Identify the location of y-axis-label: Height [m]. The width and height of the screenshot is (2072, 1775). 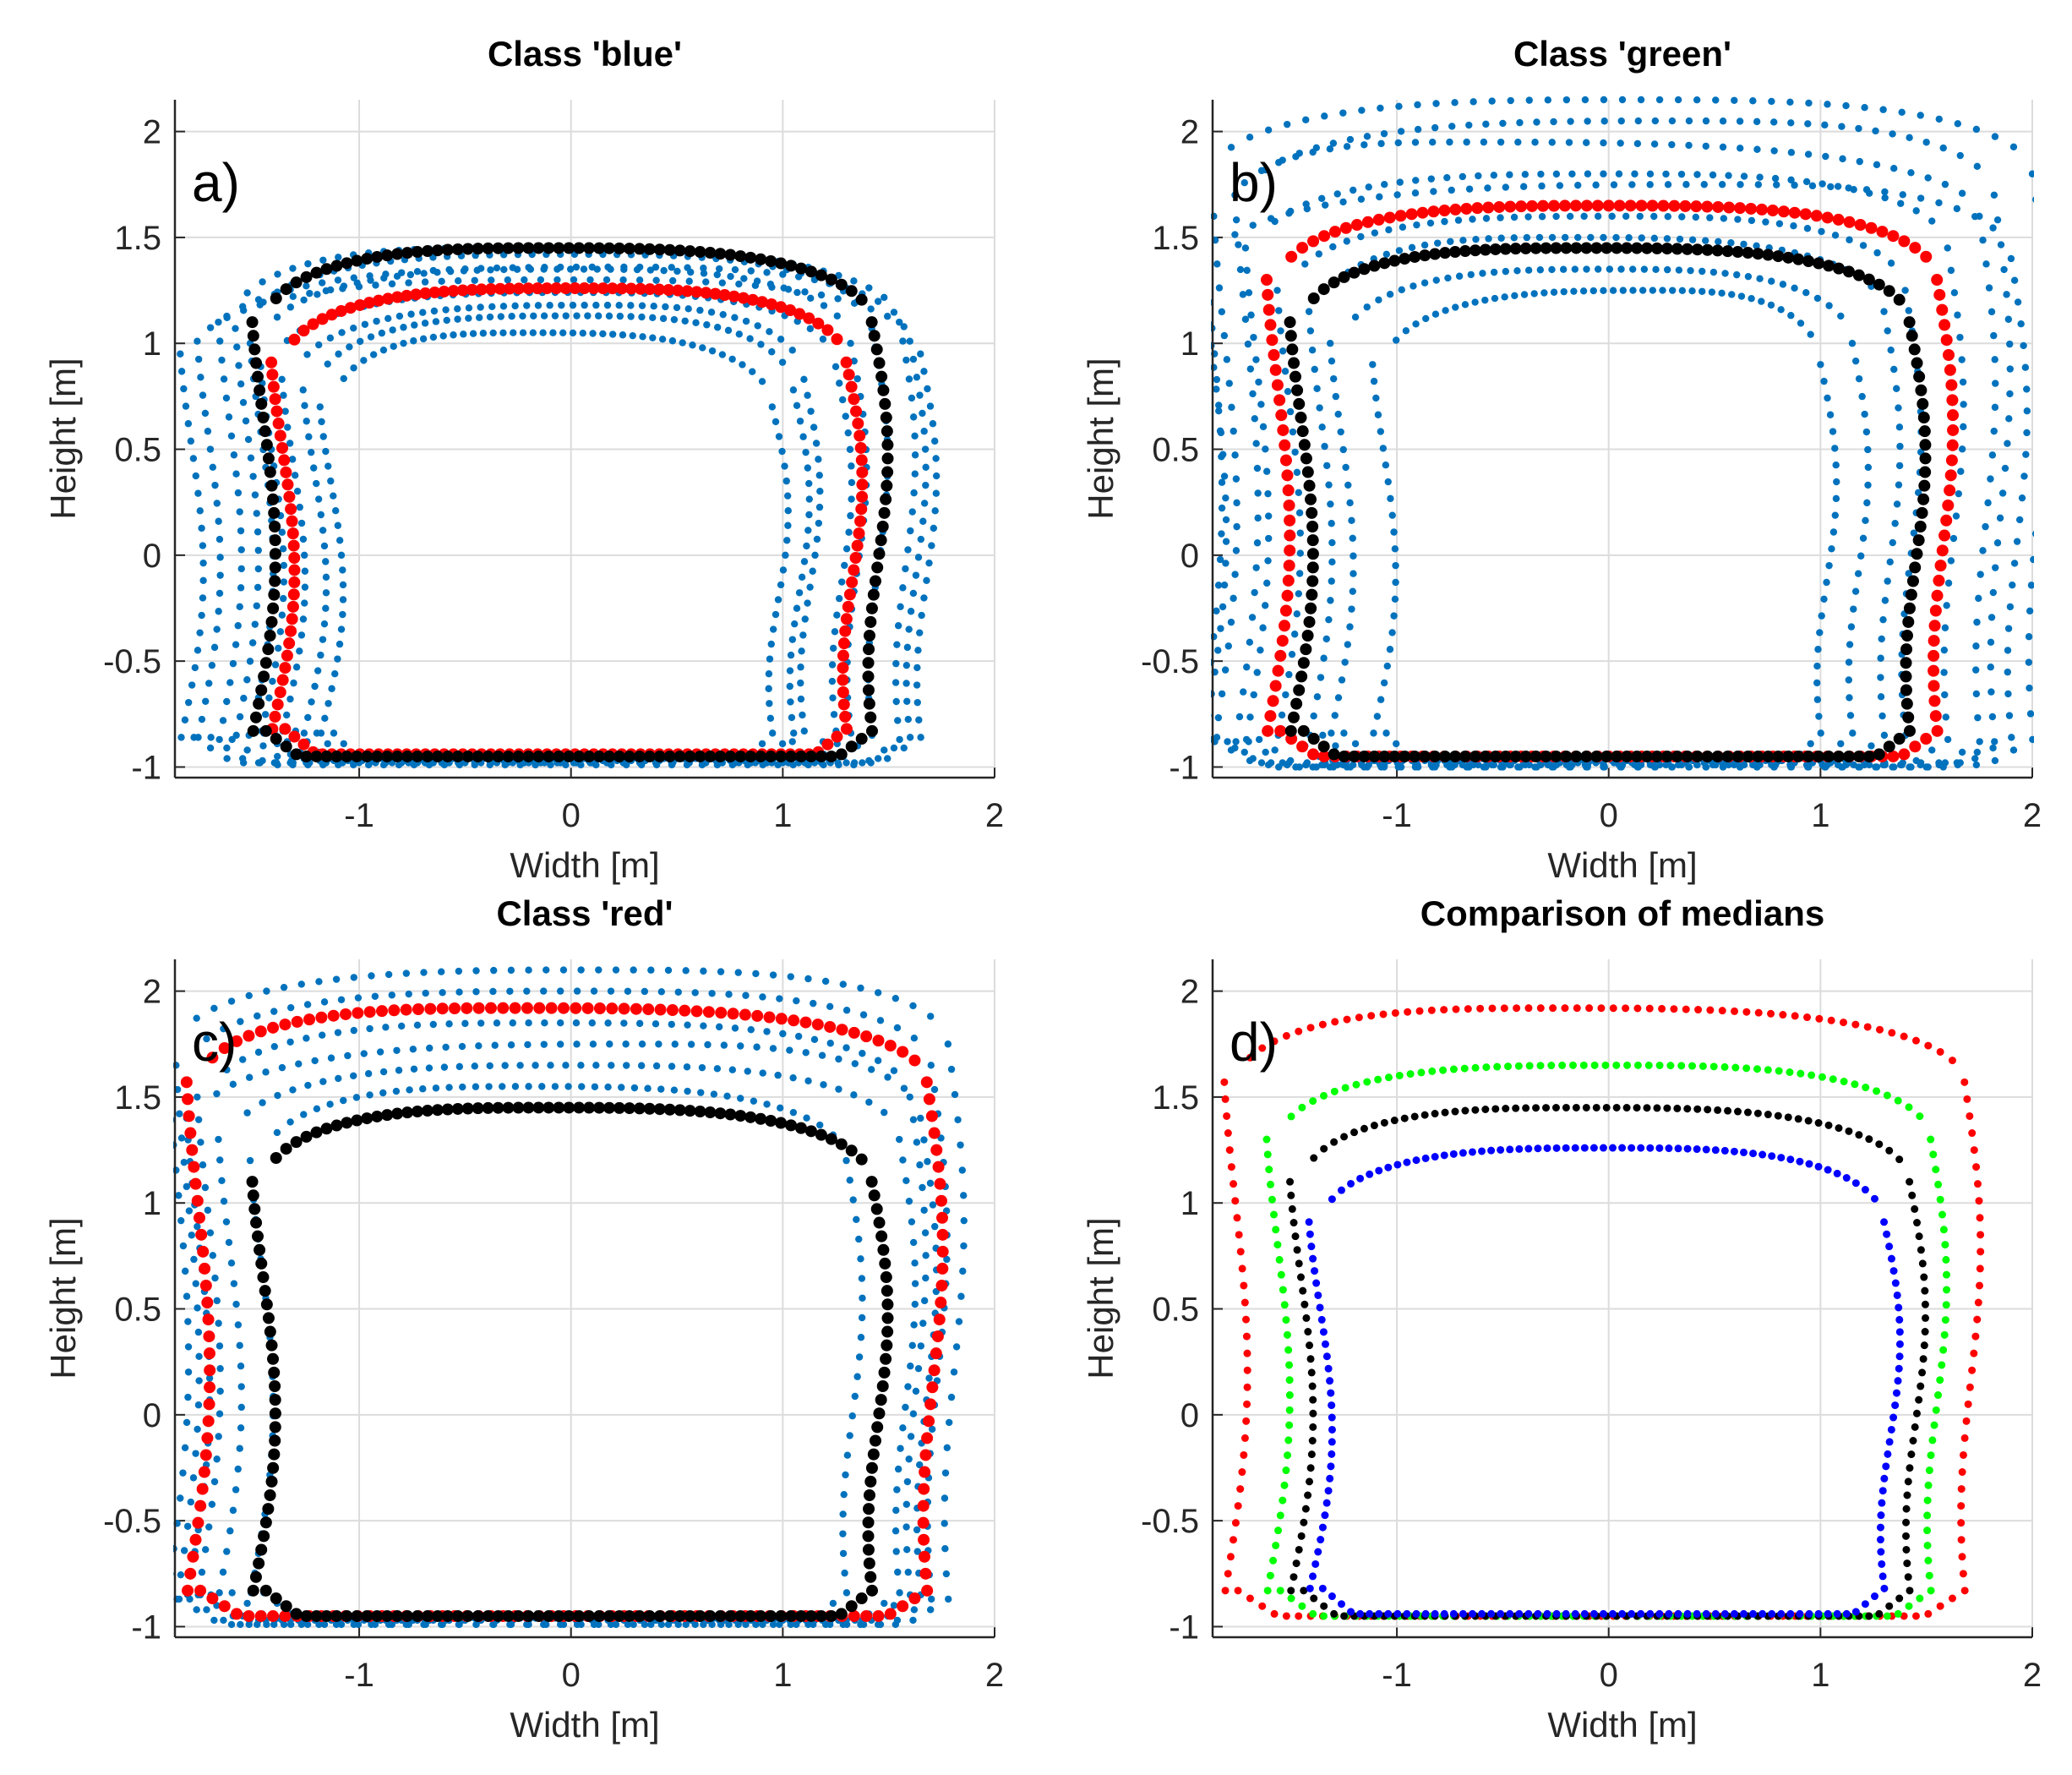
(63, 438).